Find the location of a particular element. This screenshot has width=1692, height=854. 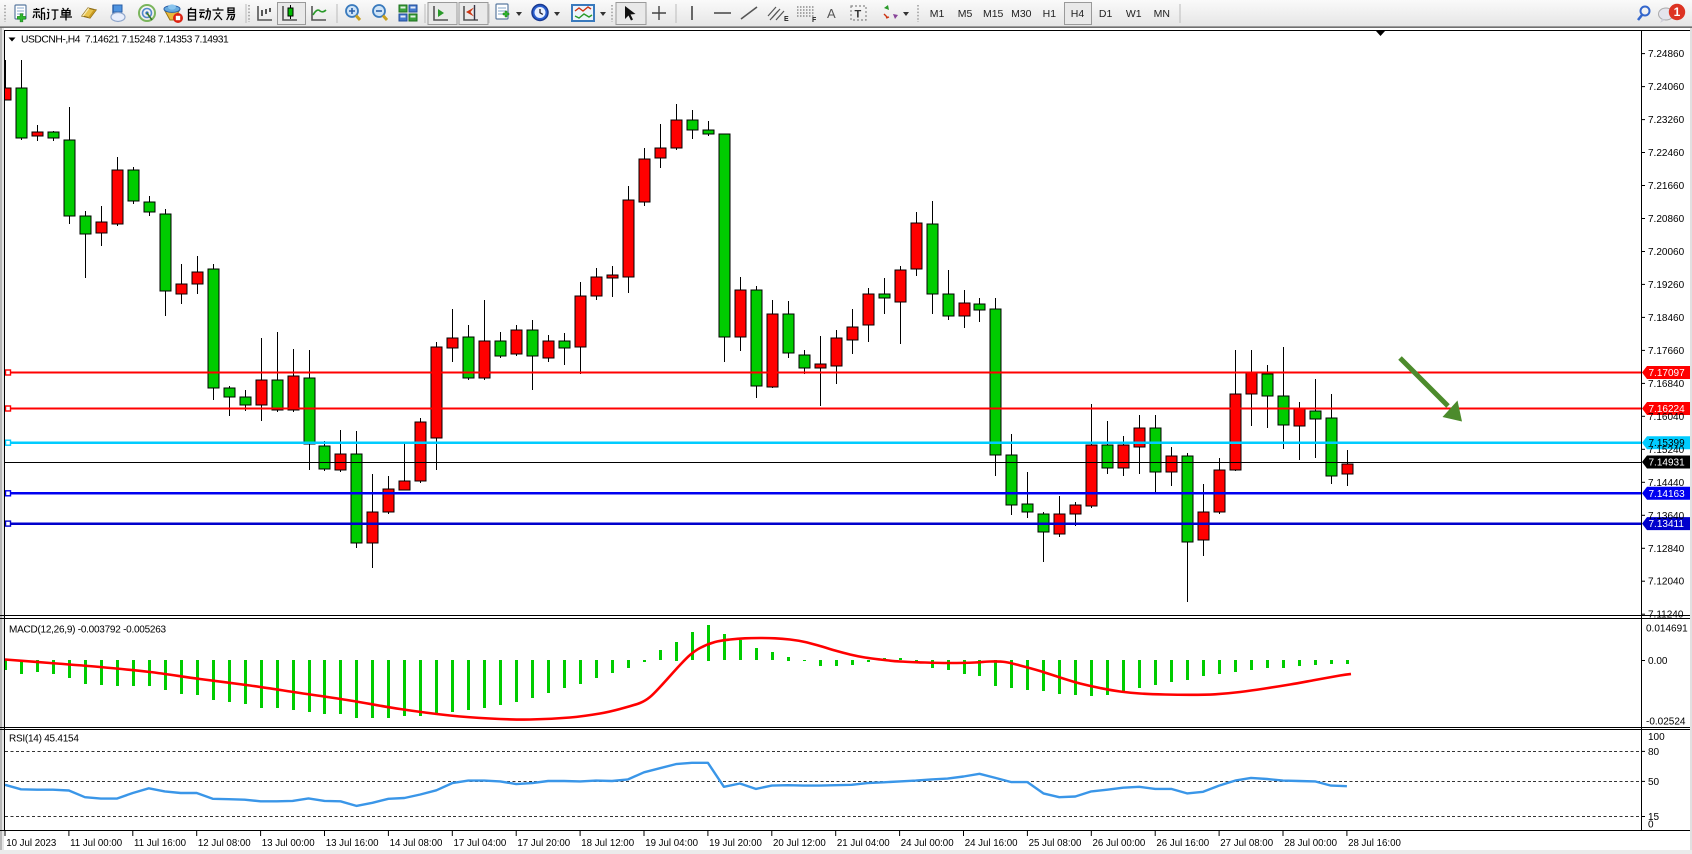

svg-text: 7.21660 is located at coordinates (1666, 186).